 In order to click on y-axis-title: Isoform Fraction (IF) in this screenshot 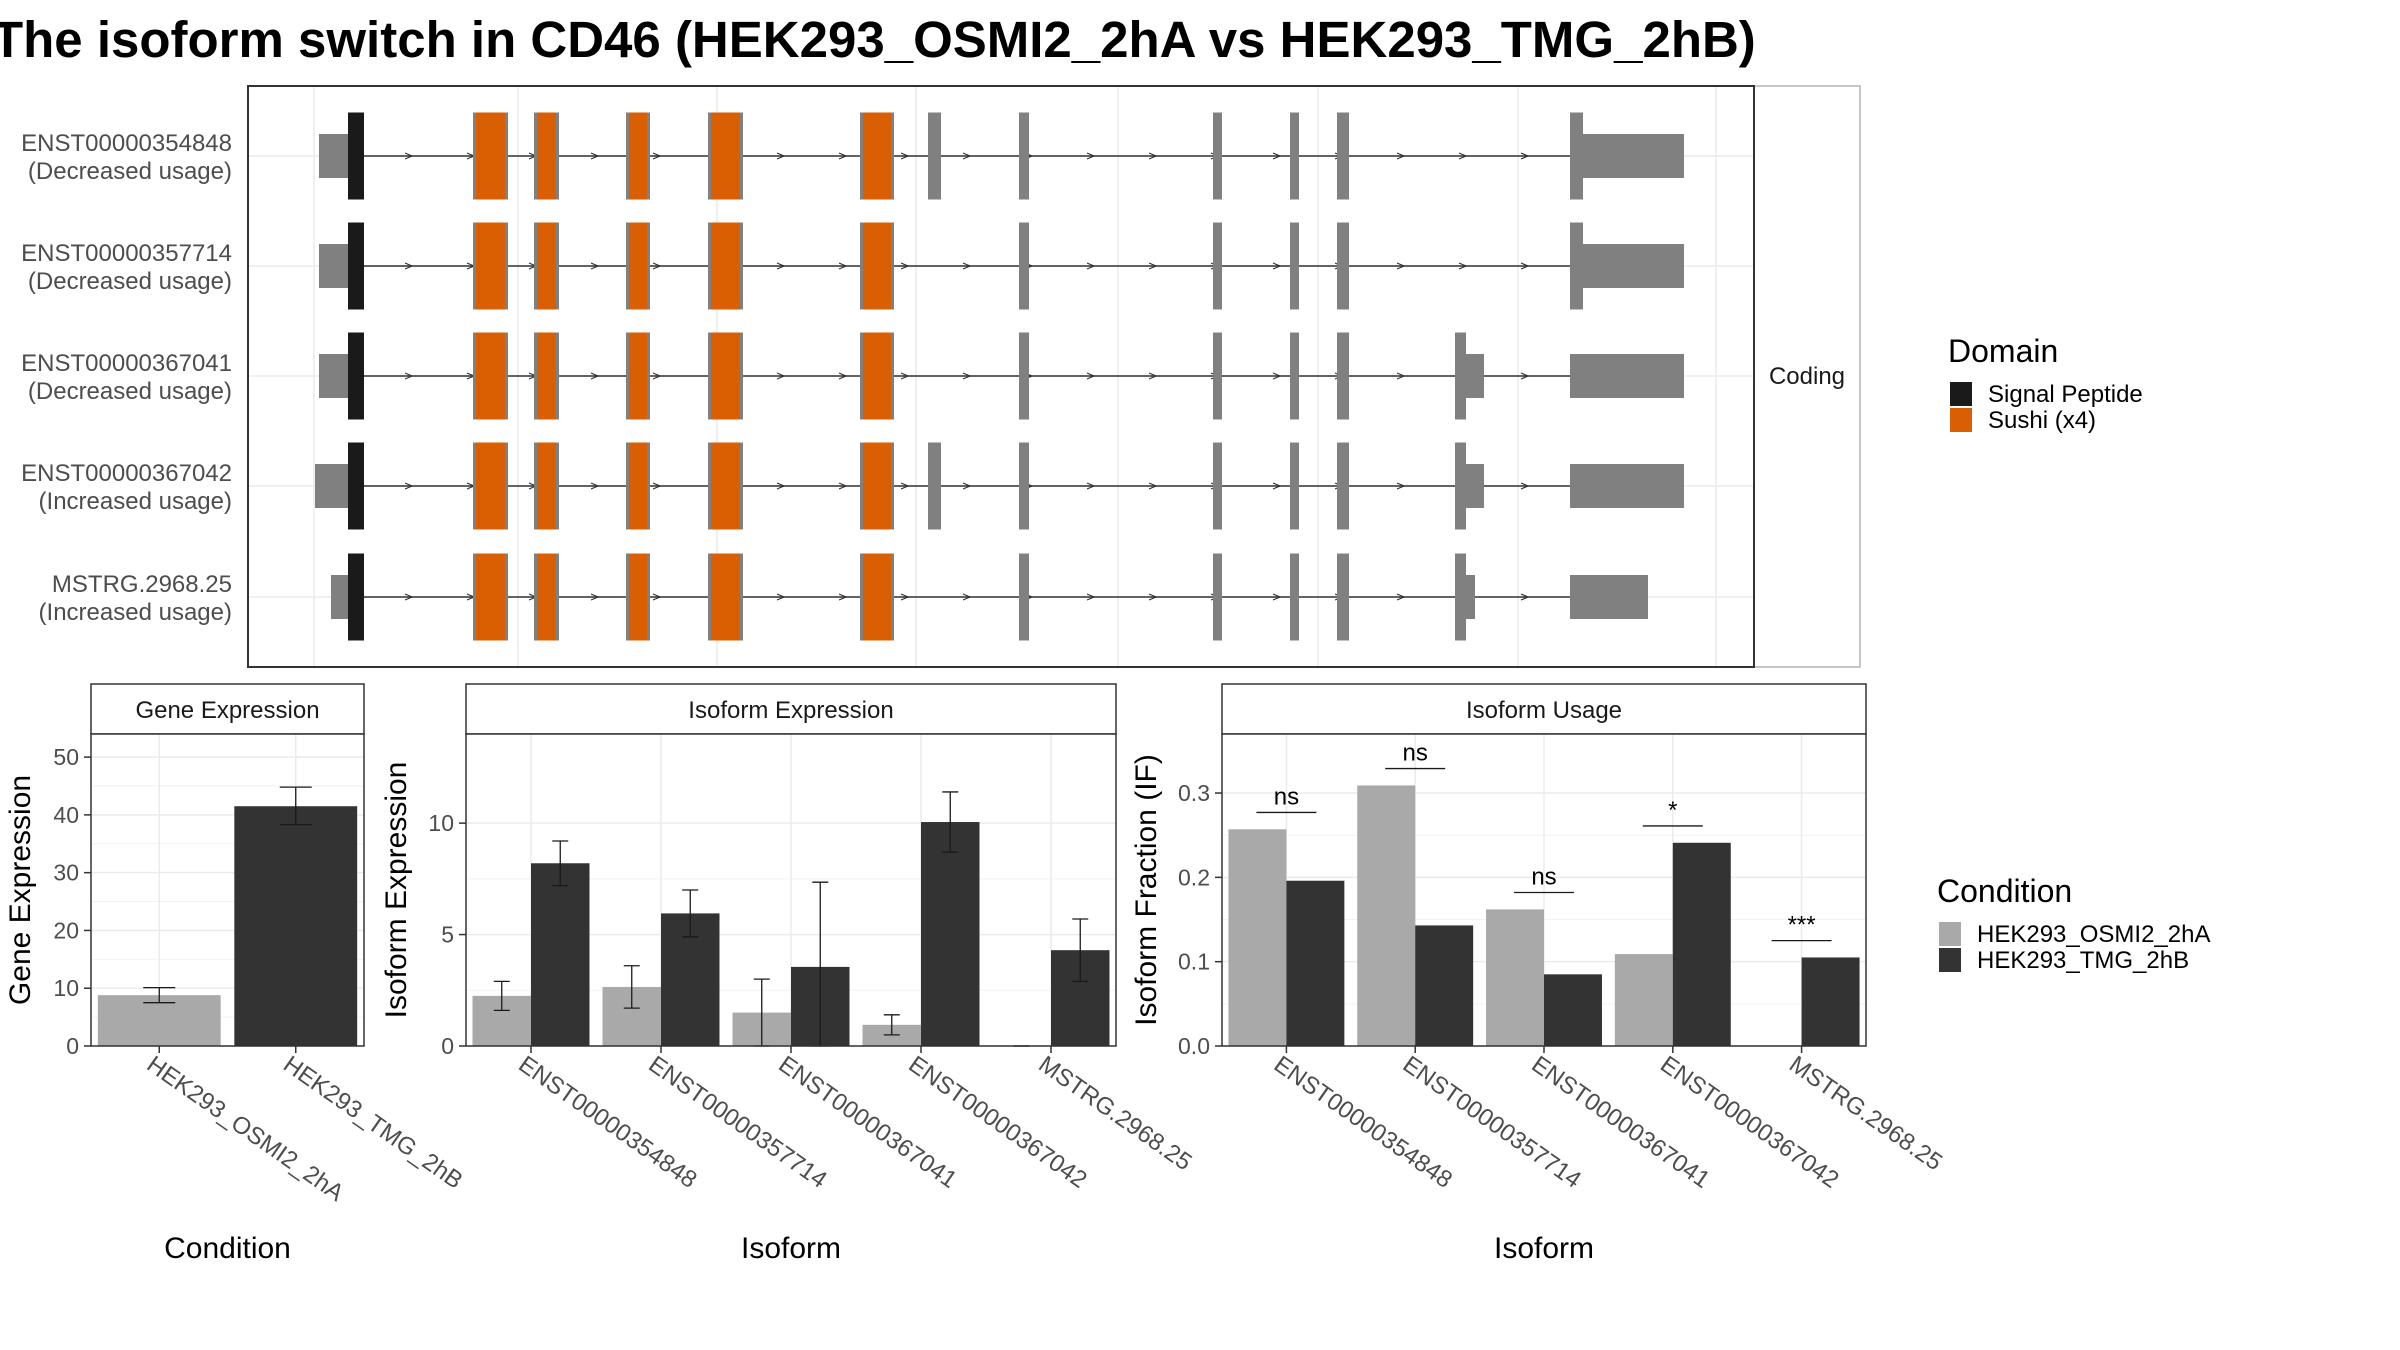, I will do `click(1146, 890)`.